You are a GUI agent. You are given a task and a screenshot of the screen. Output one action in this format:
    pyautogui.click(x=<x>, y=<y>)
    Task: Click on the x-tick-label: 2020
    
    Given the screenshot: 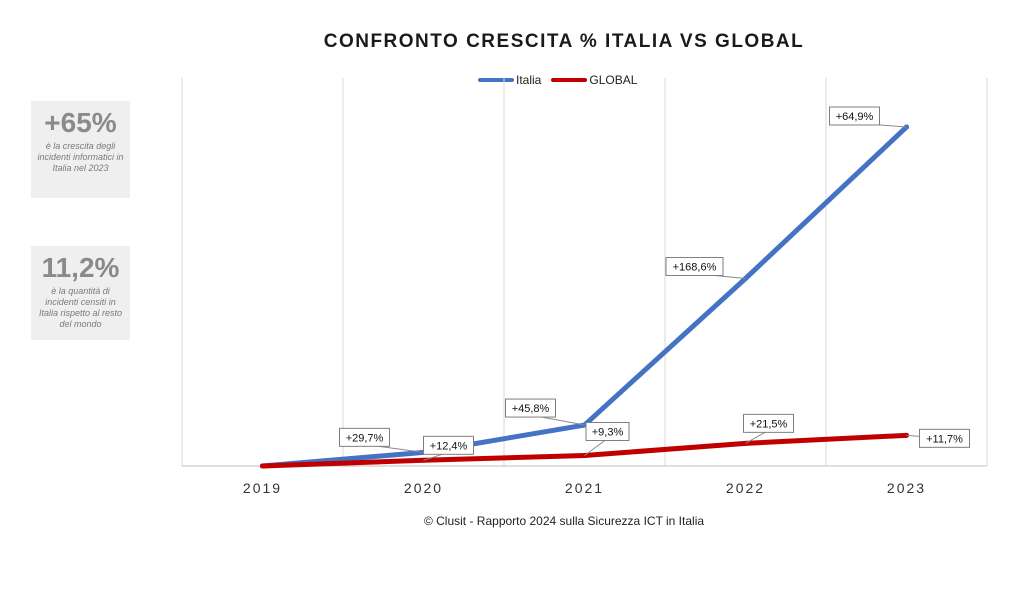 What is the action you would take?
    pyautogui.click(x=423, y=488)
    